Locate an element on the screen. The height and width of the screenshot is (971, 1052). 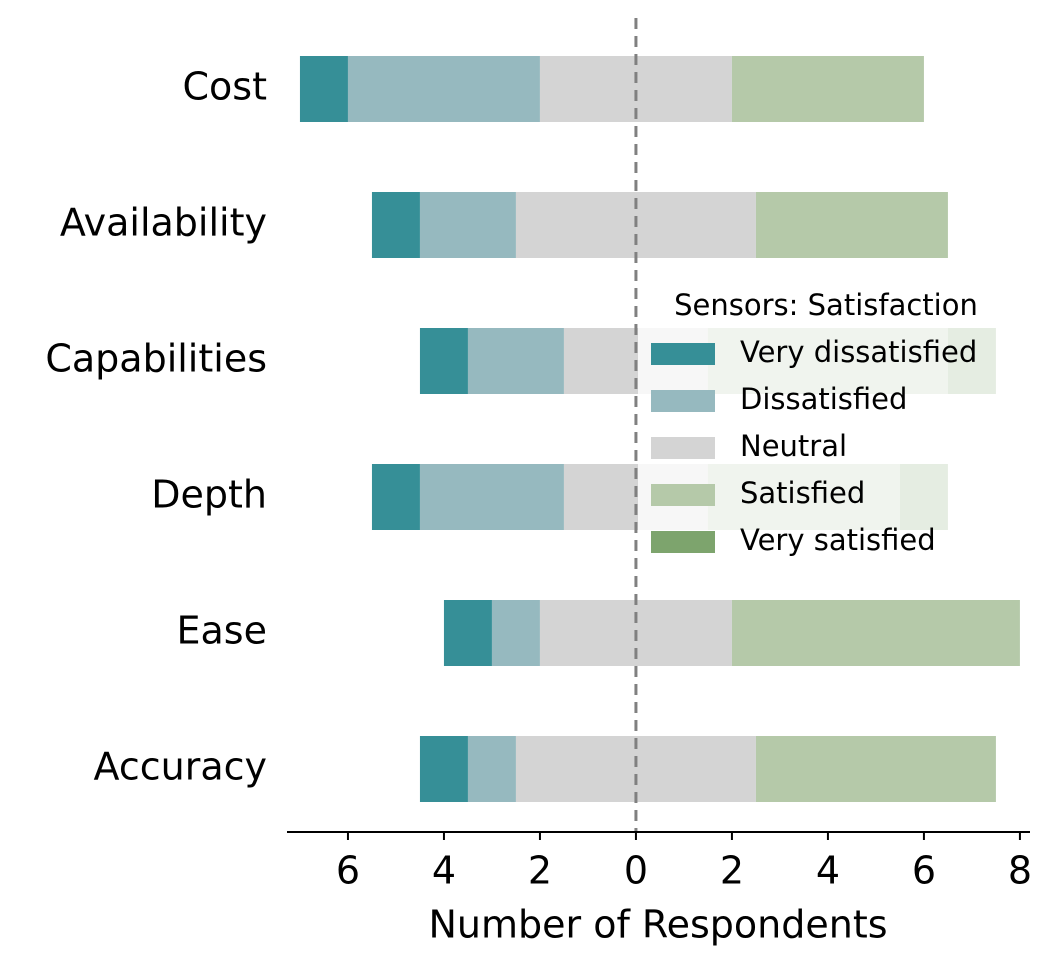
y-tick-label: Accuracy is located at coordinates (181, 767).